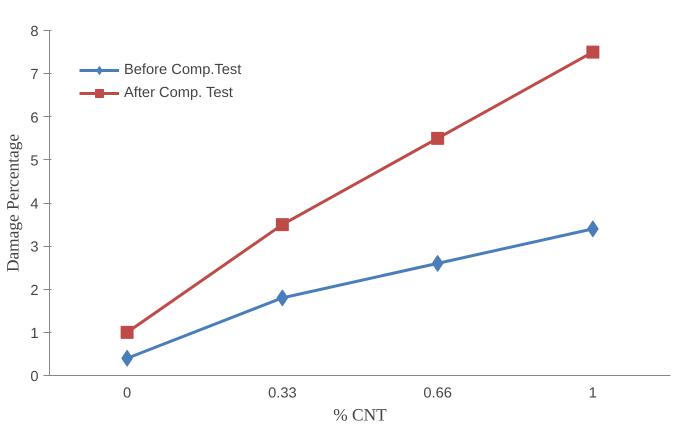 This screenshot has height=427, width=700. I want to click on y-tick-label: 0, so click(34, 377).